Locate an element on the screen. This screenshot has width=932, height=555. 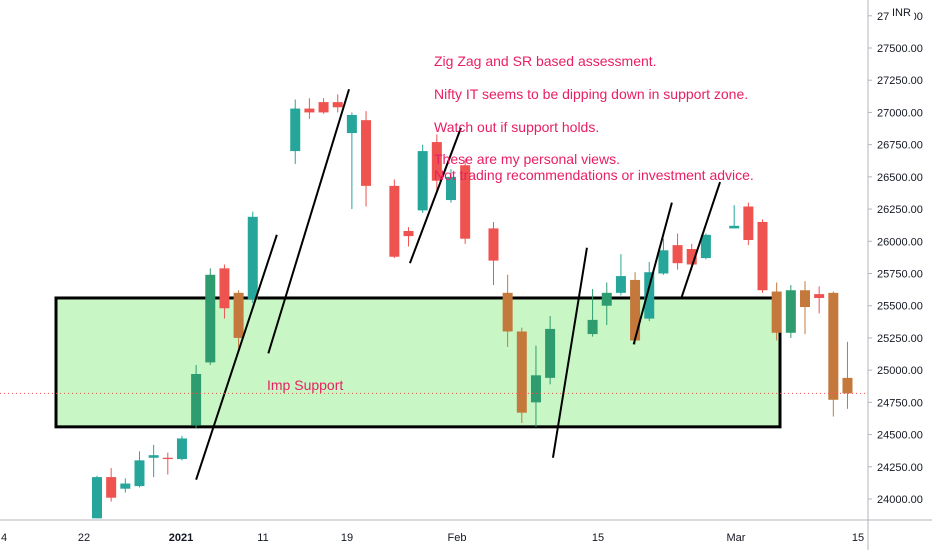
x-tick-label: Feb is located at coordinates (457, 538).